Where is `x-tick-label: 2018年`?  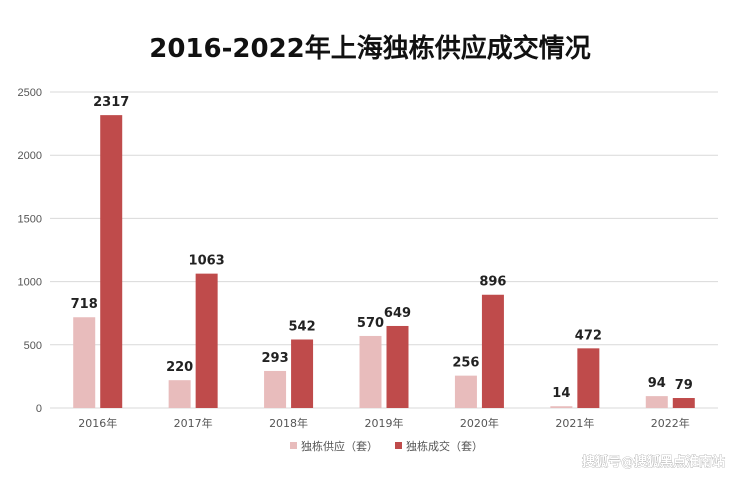
x-tick-label: 2018年 is located at coordinates (288, 423).